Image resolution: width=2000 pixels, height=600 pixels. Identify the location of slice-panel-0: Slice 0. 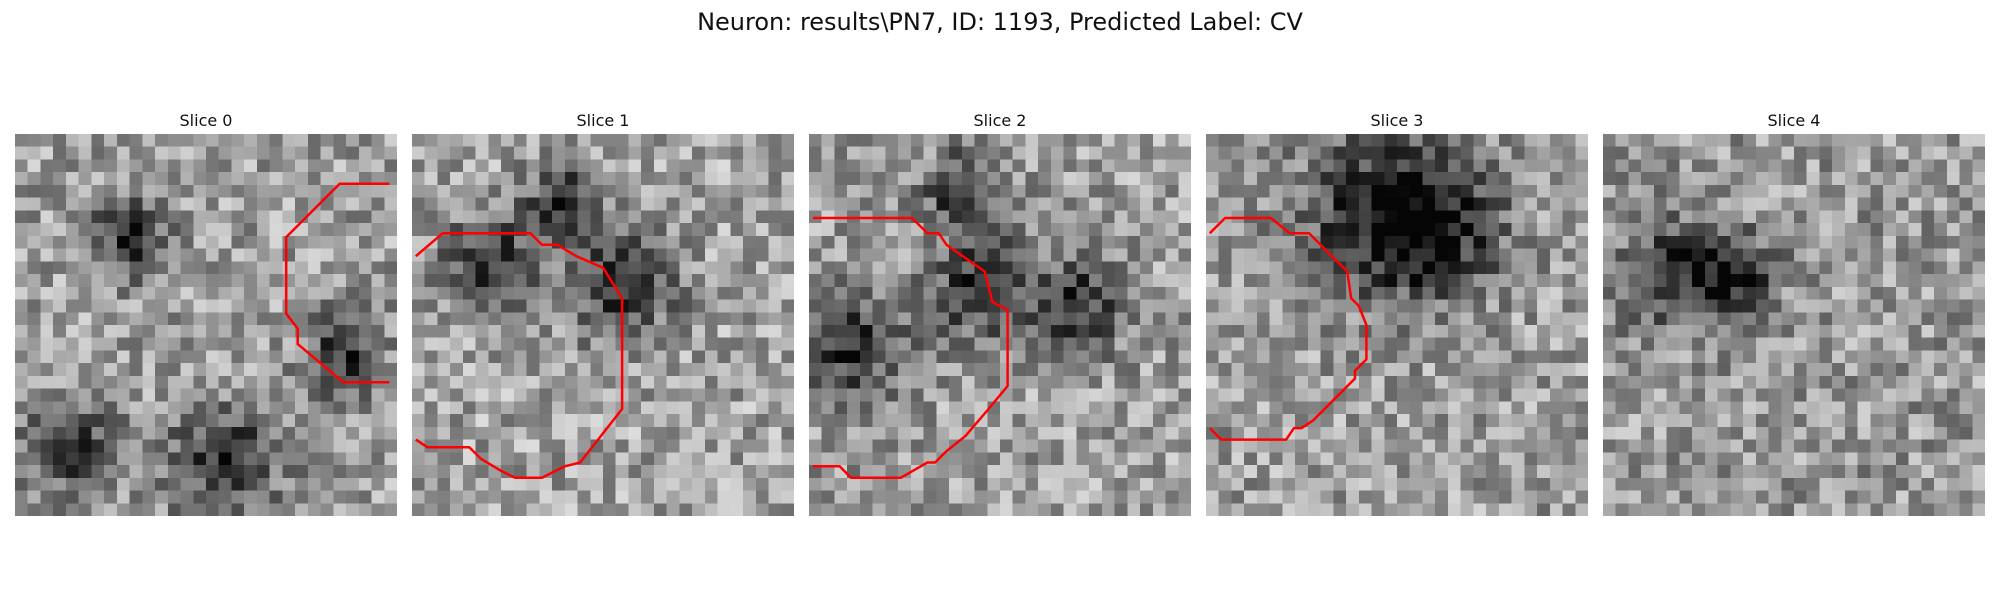
(206, 312).